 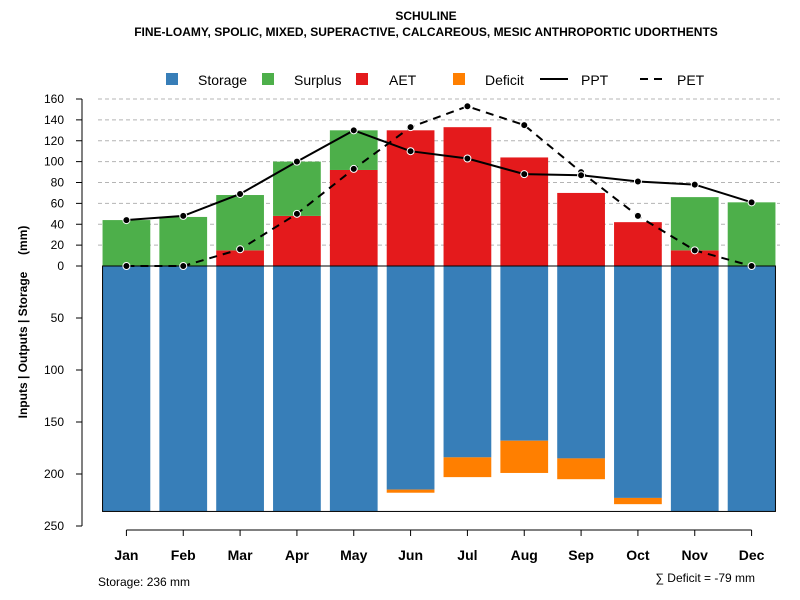 I want to click on x-tick-label: Oct, so click(x=638, y=555).